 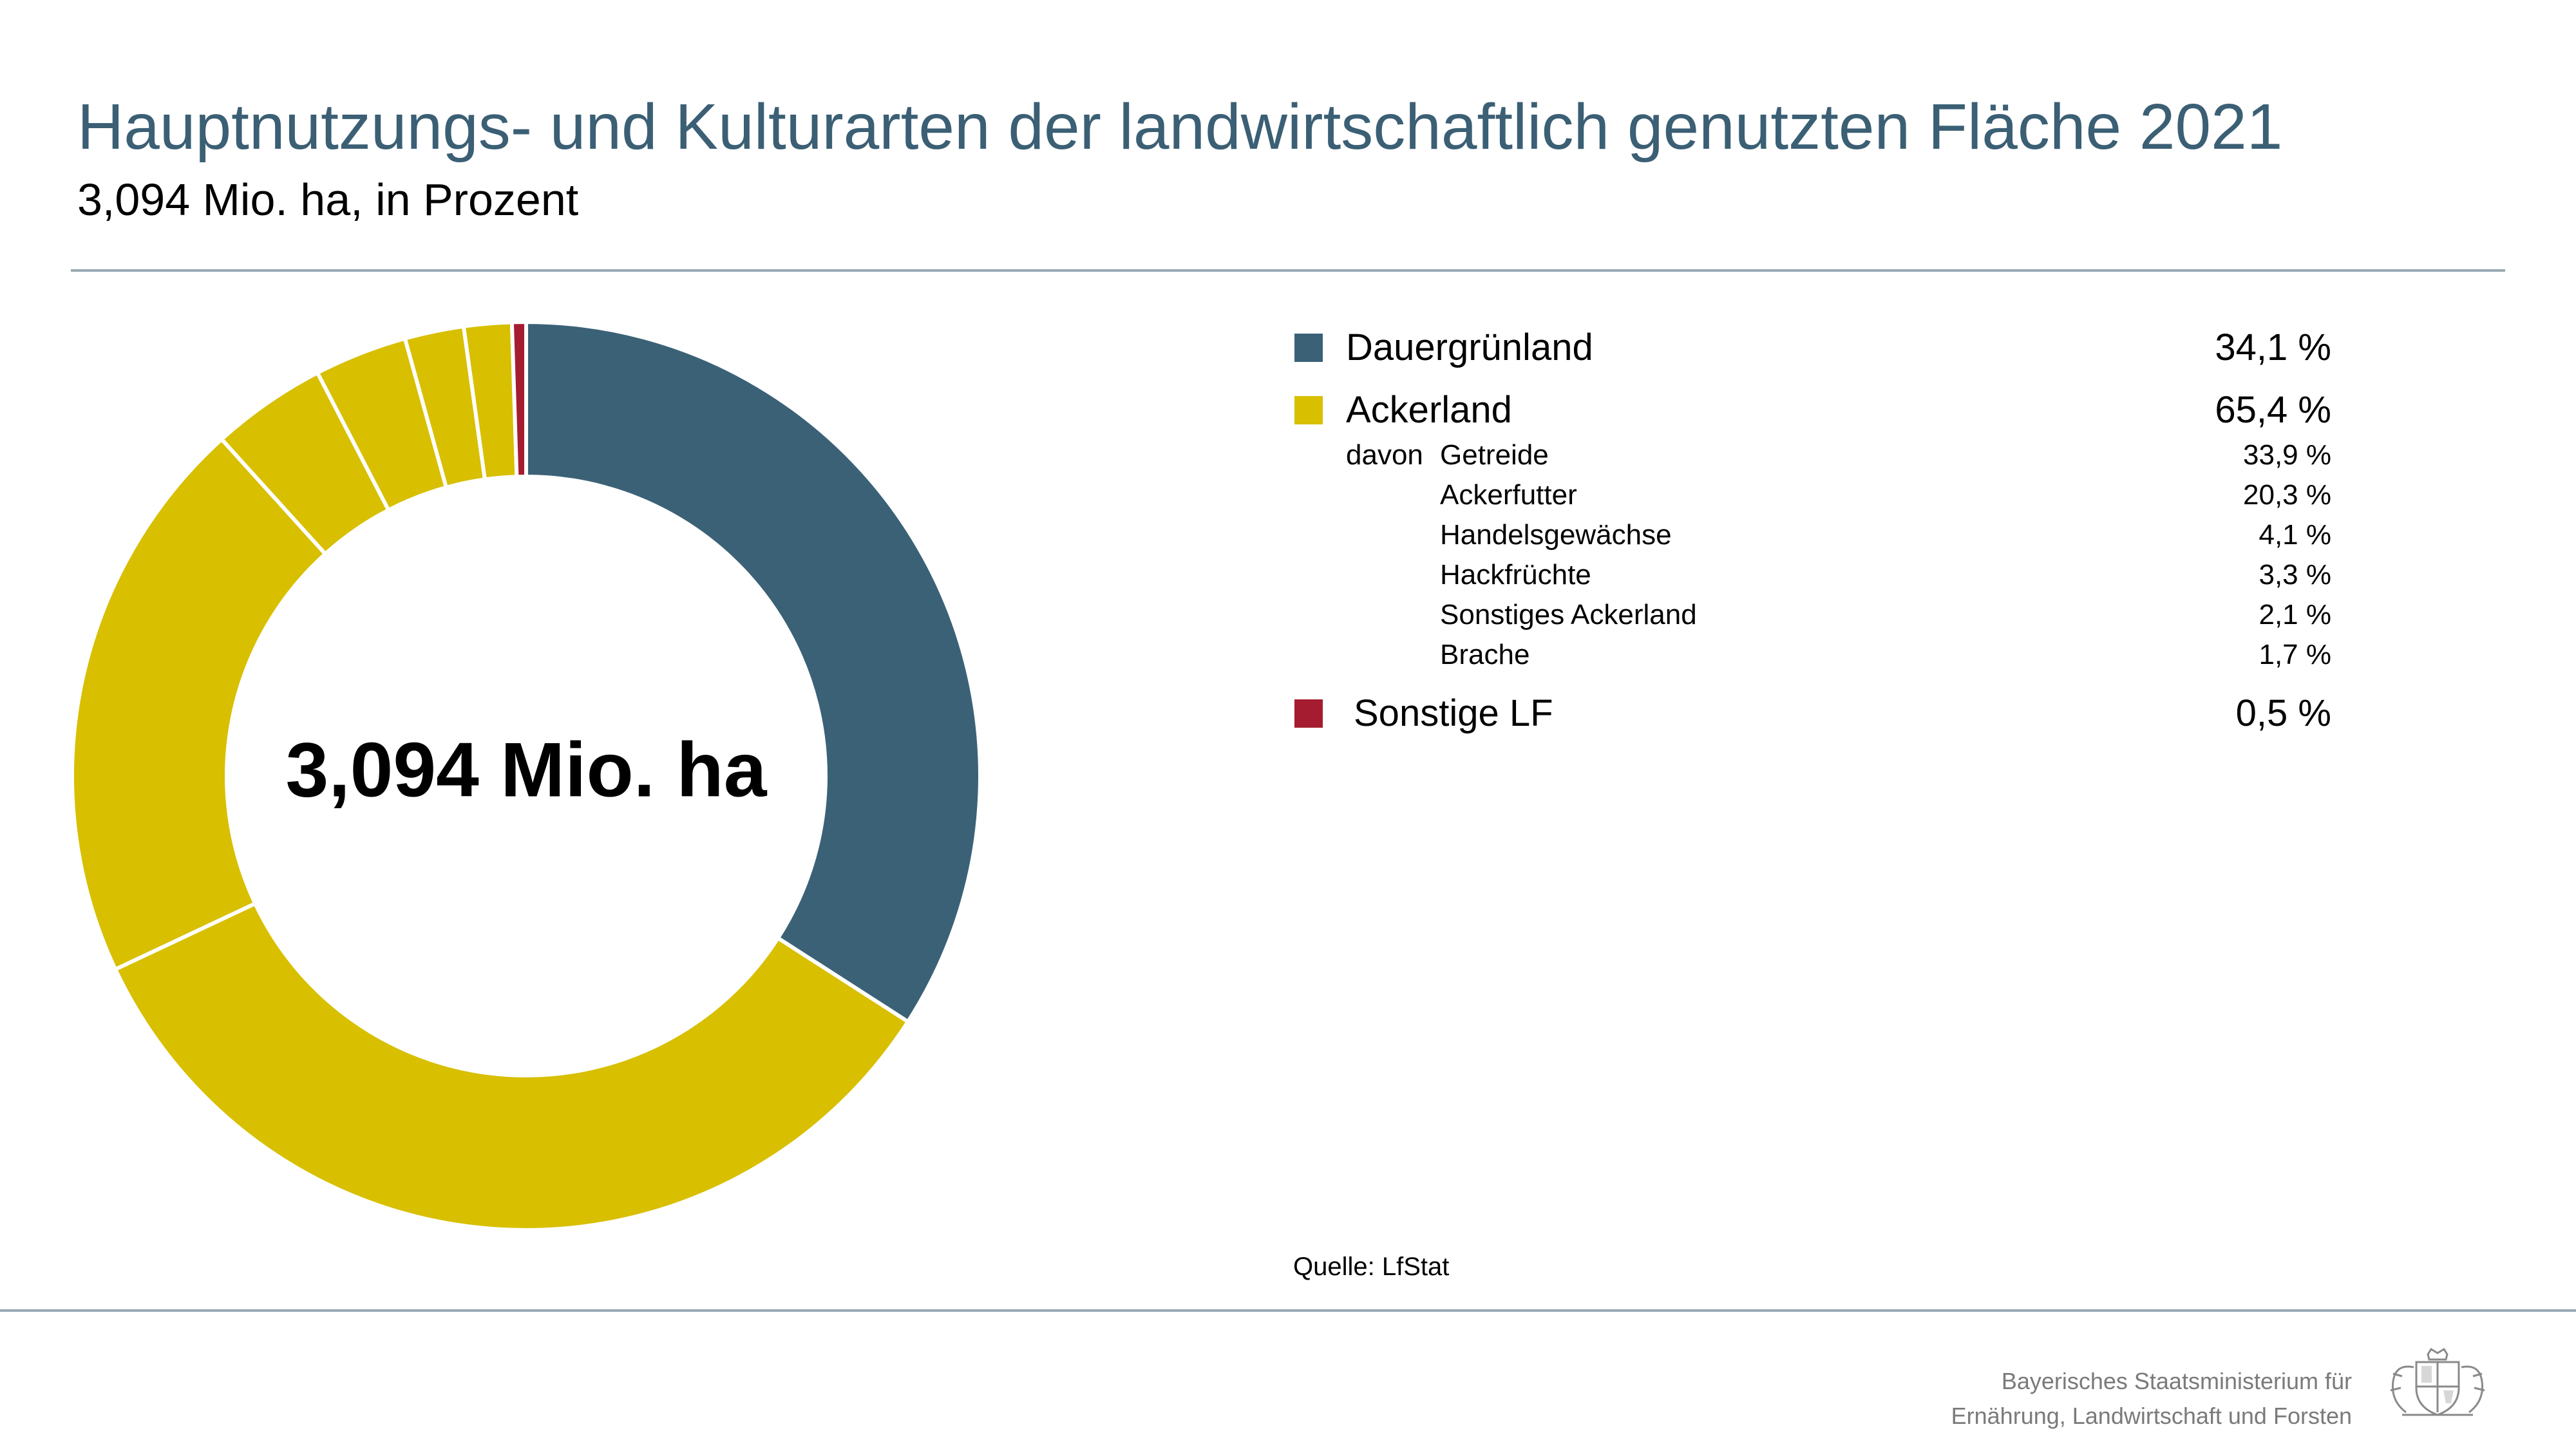 What do you see at coordinates (2295, 654) in the screenshot?
I see `legend-sub-value: 1,7 %` at bounding box center [2295, 654].